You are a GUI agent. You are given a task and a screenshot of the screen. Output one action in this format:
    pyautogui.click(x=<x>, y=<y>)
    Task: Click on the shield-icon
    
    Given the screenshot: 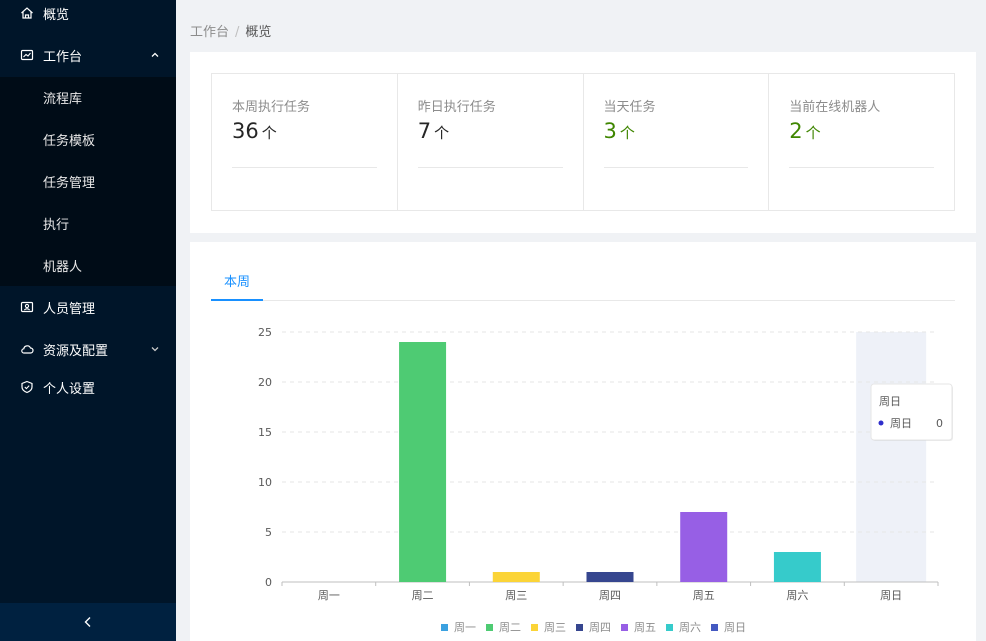 What is the action you would take?
    pyautogui.click(x=27, y=387)
    